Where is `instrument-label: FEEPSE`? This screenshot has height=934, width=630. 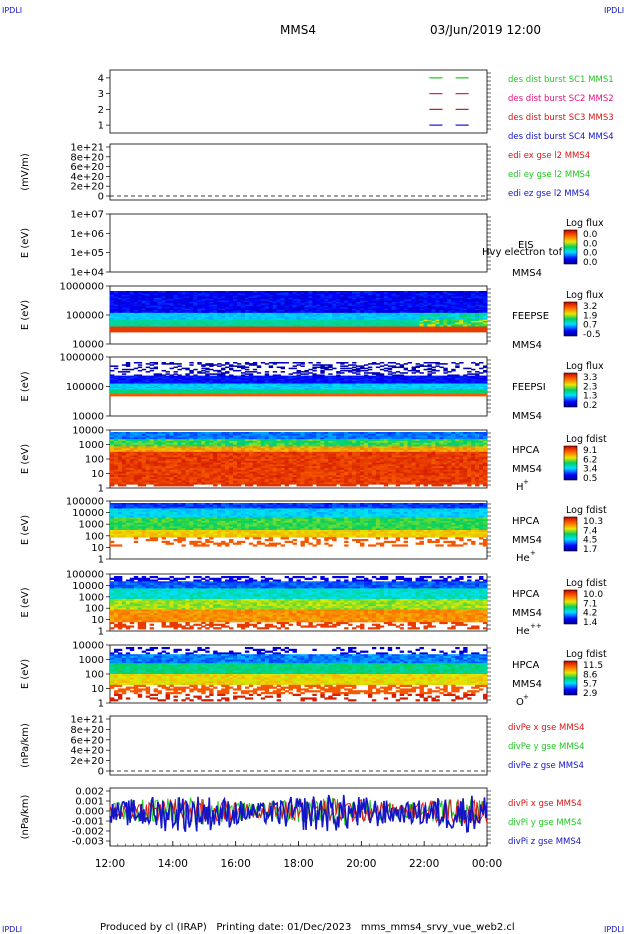 instrument-label: FEEPSE is located at coordinates (530, 316).